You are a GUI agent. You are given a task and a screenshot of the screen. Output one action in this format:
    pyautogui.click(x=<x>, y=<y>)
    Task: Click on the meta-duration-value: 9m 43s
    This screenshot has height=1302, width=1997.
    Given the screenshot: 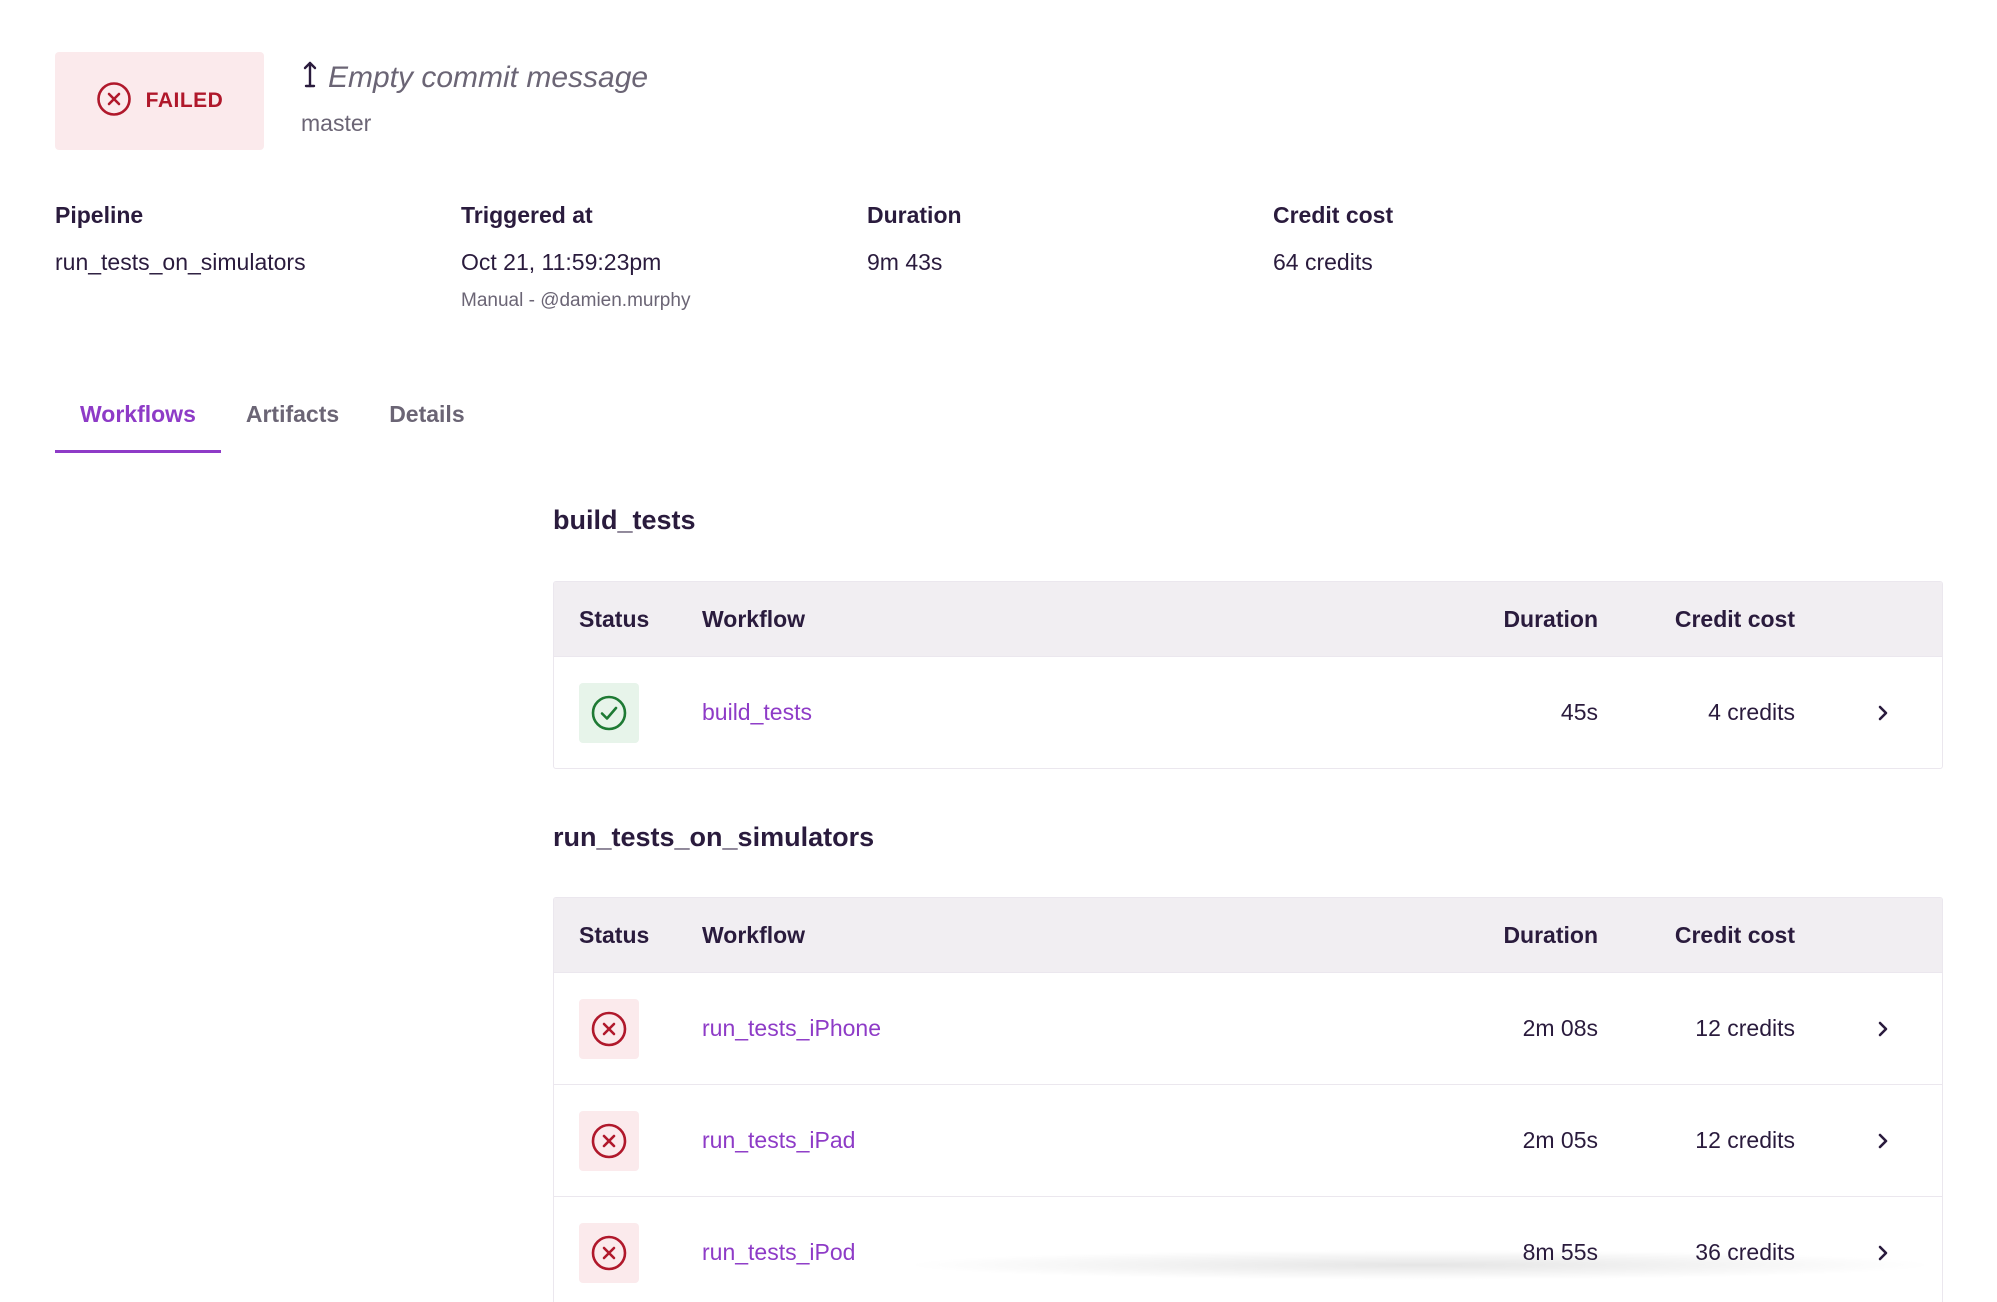 What is the action you would take?
    pyautogui.click(x=905, y=262)
    